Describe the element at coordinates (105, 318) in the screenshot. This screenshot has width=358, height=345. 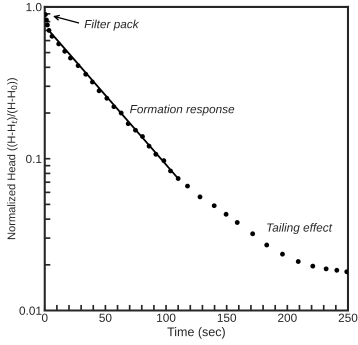
I see `x-tick-label: 50` at that location.